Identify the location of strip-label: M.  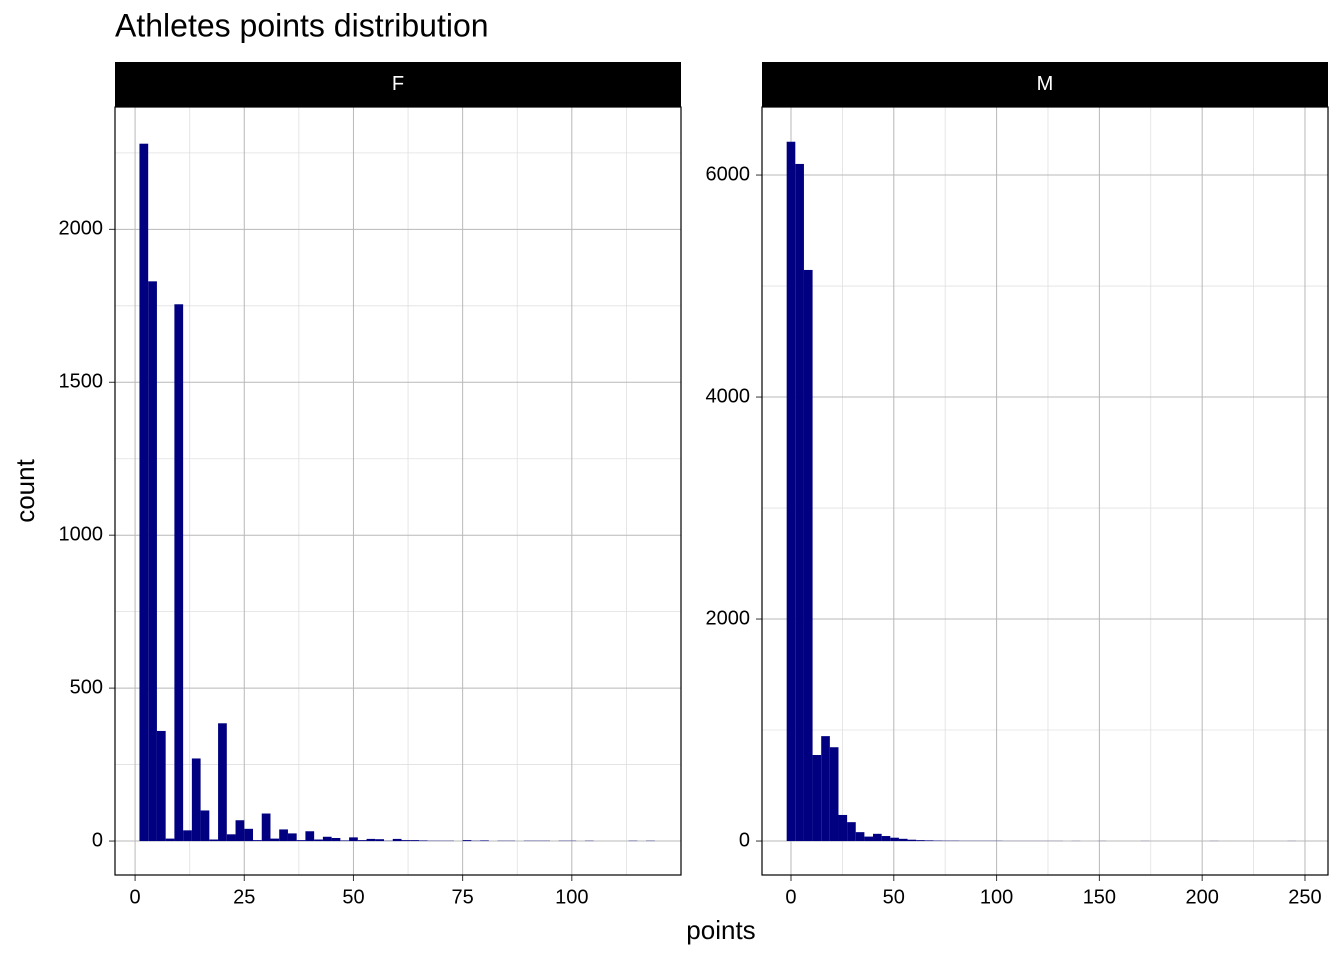
(1045, 84).